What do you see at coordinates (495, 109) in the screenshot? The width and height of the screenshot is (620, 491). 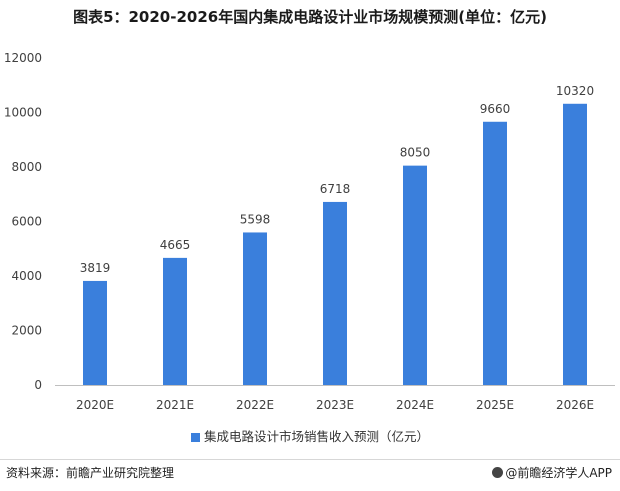 I see `bar-data-label: 9660` at bounding box center [495, 109].